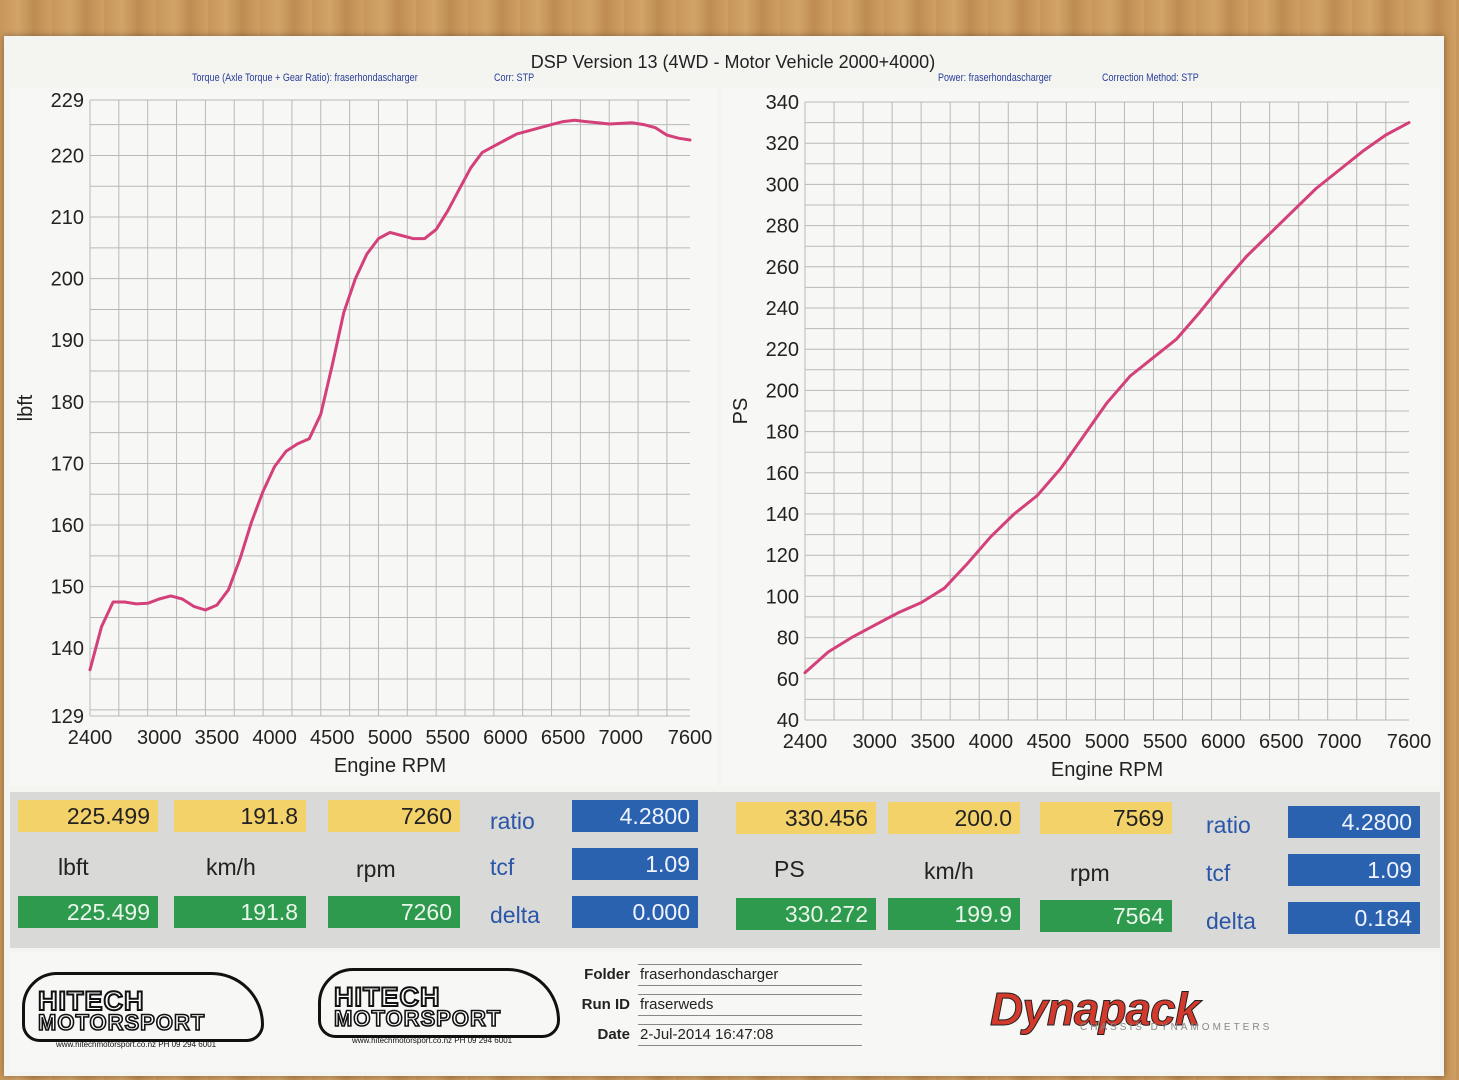 This screenshot has width=1459, height=1080. What do you see at coordinates (788, 721) in the screenshot?
I see `power-ytick-label: 40` at bounding box center [788, 721].